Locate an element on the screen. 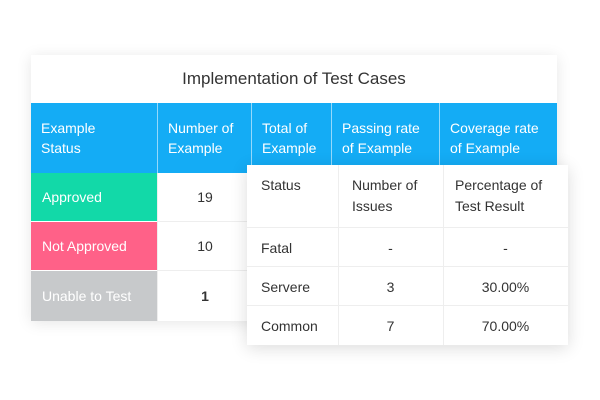  header-number-of-issues: Number of Issues is located at coordinates (385, 195).